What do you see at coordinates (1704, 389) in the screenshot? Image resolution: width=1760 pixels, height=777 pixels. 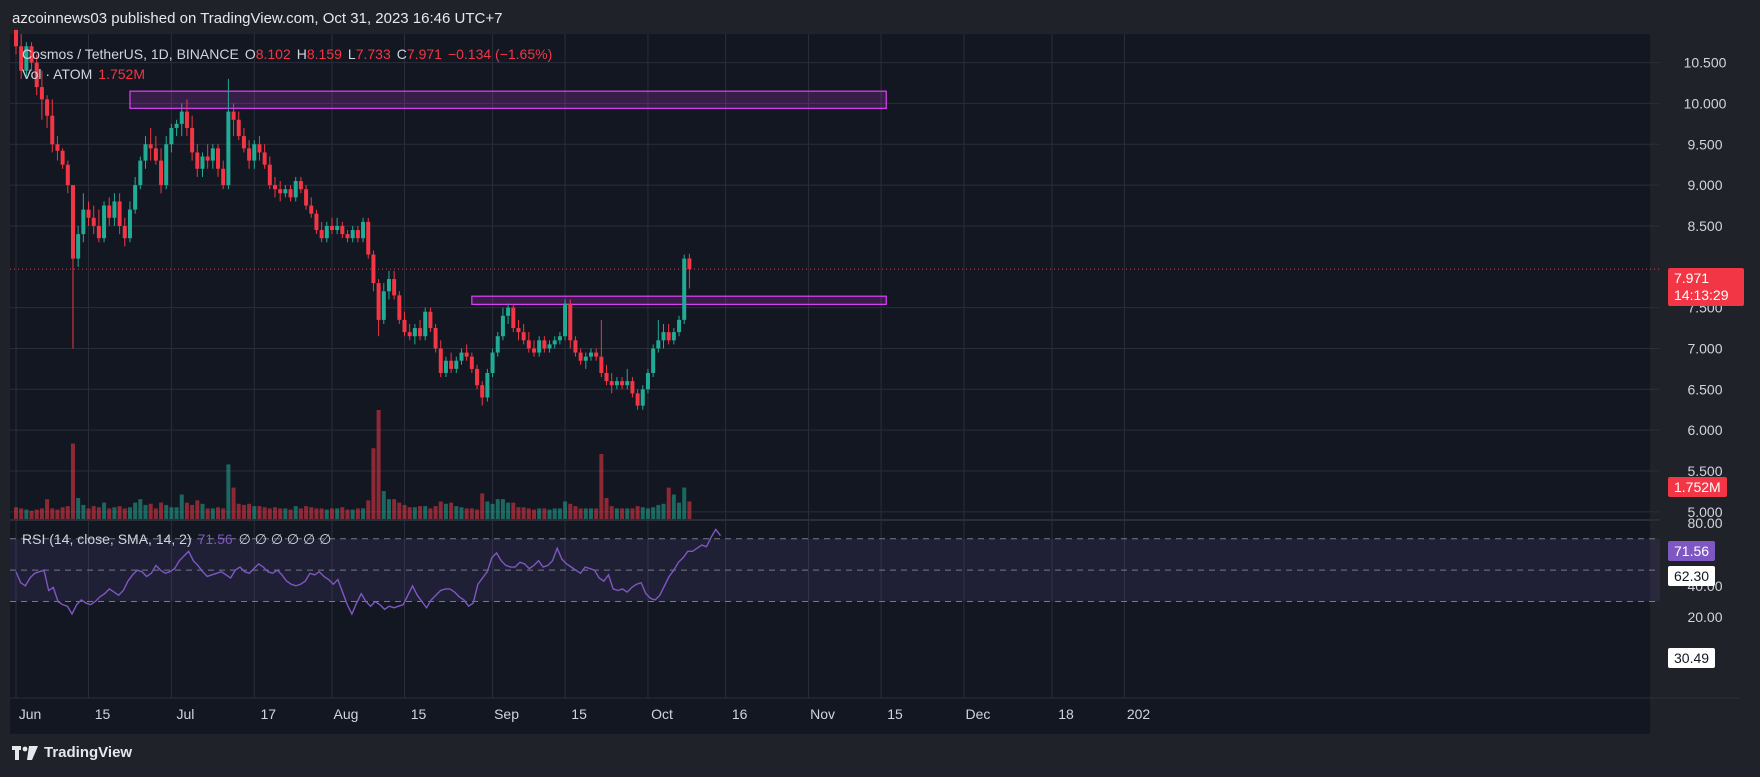 I see `price-tick-label: 6.500` at bounding box center [1704, 389].